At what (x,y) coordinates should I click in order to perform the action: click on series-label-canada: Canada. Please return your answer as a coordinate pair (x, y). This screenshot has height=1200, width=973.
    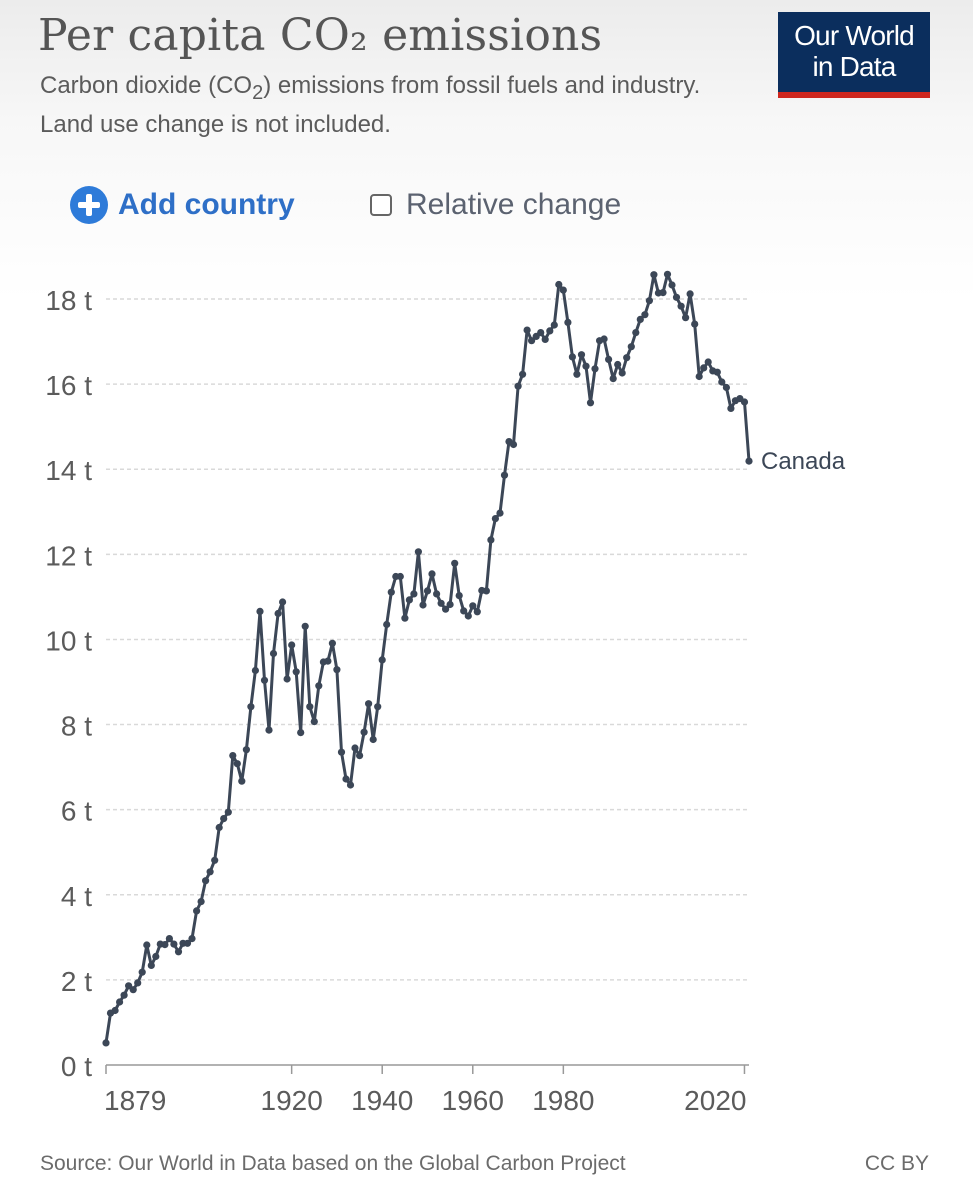
    Looking at the image, I should click on (803, 461).